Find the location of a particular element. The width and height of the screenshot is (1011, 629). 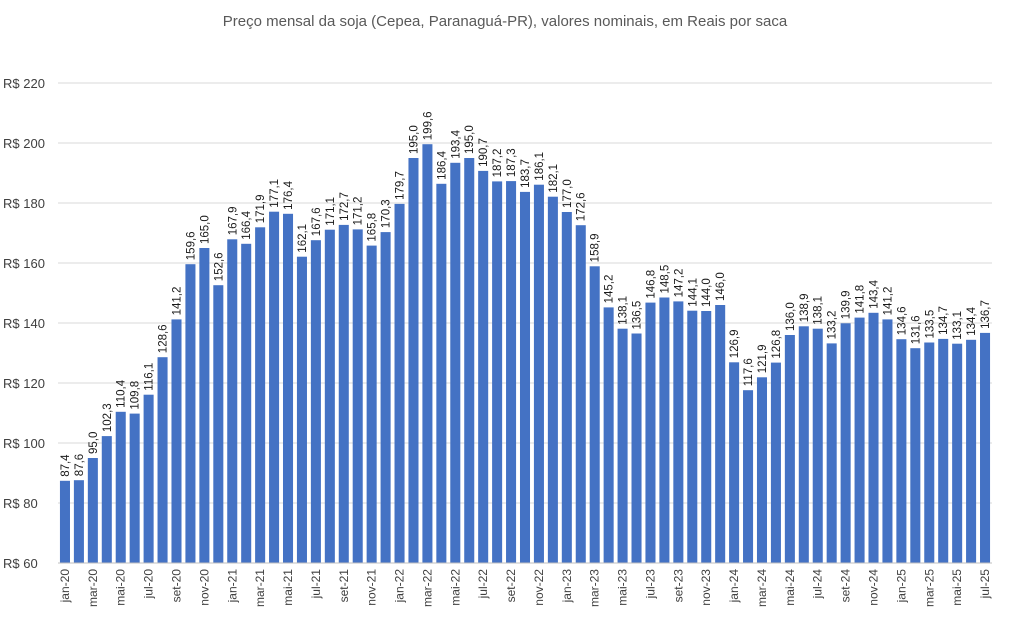

y-tick-label: R$ 180 is located at coordinates (24, 203).